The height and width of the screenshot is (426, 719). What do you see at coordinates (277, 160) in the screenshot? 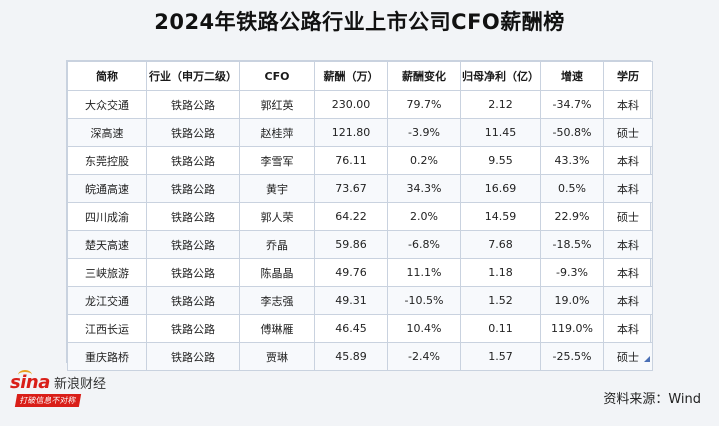
I see `table-cell: 李雪军` at bounding box center [277, 160].